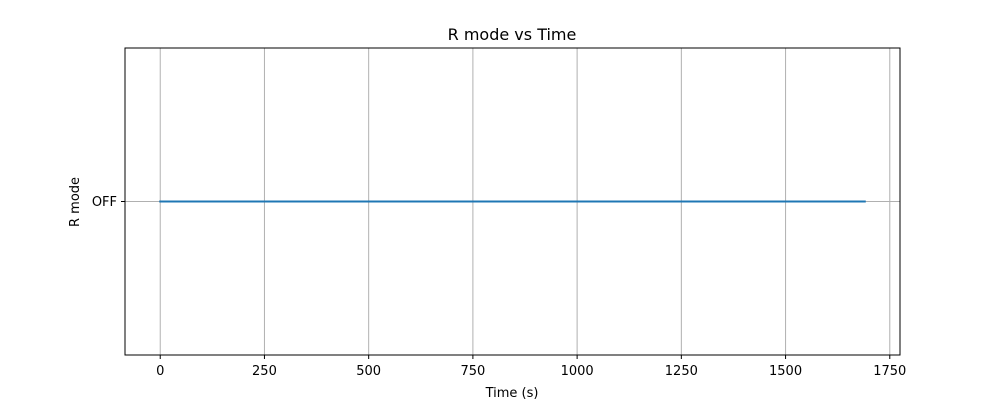 Image resolution: width=1000 pixels, height=400 pixels. What do you see at coordinates (368, 371) in the screenshot?
I see `x-tick-label: 500` at bounding box center [368, 371].